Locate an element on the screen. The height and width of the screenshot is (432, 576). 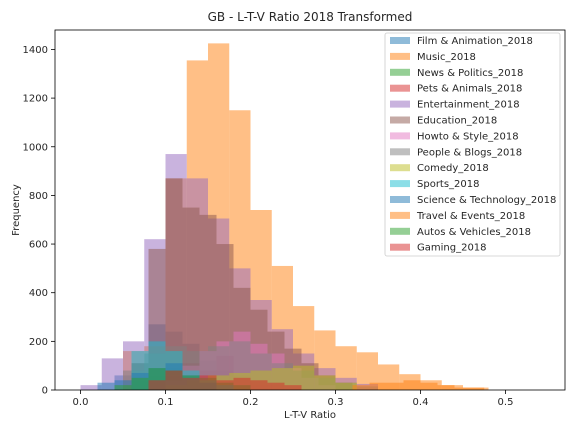
y-tick-label: 600 is located at coordinates (38, 245).